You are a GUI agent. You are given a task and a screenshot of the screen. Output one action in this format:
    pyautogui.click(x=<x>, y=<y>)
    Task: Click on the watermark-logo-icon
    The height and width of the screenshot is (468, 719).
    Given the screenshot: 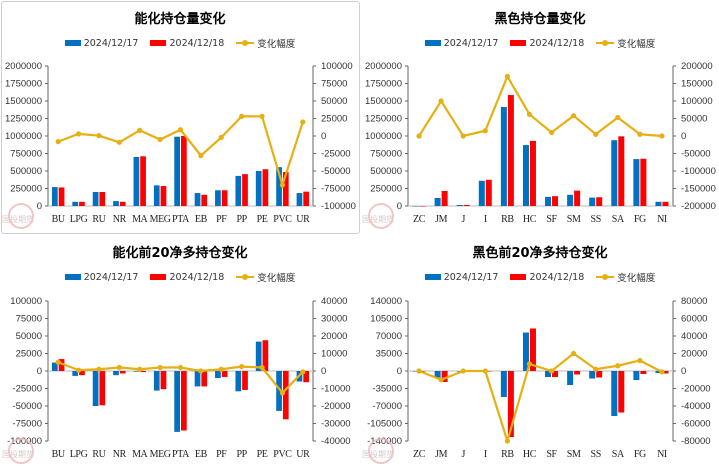 What is the action you would take?
    pyautogui.click(x=381, y=216)
    